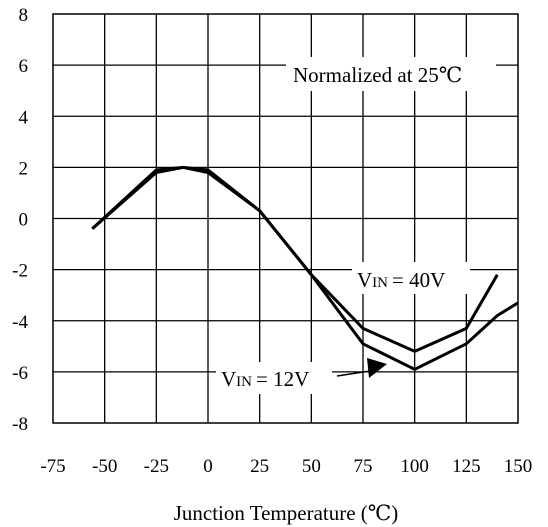 The image size is (548, 527). I want to click on x-tick-label: 25, so click(259, 466).